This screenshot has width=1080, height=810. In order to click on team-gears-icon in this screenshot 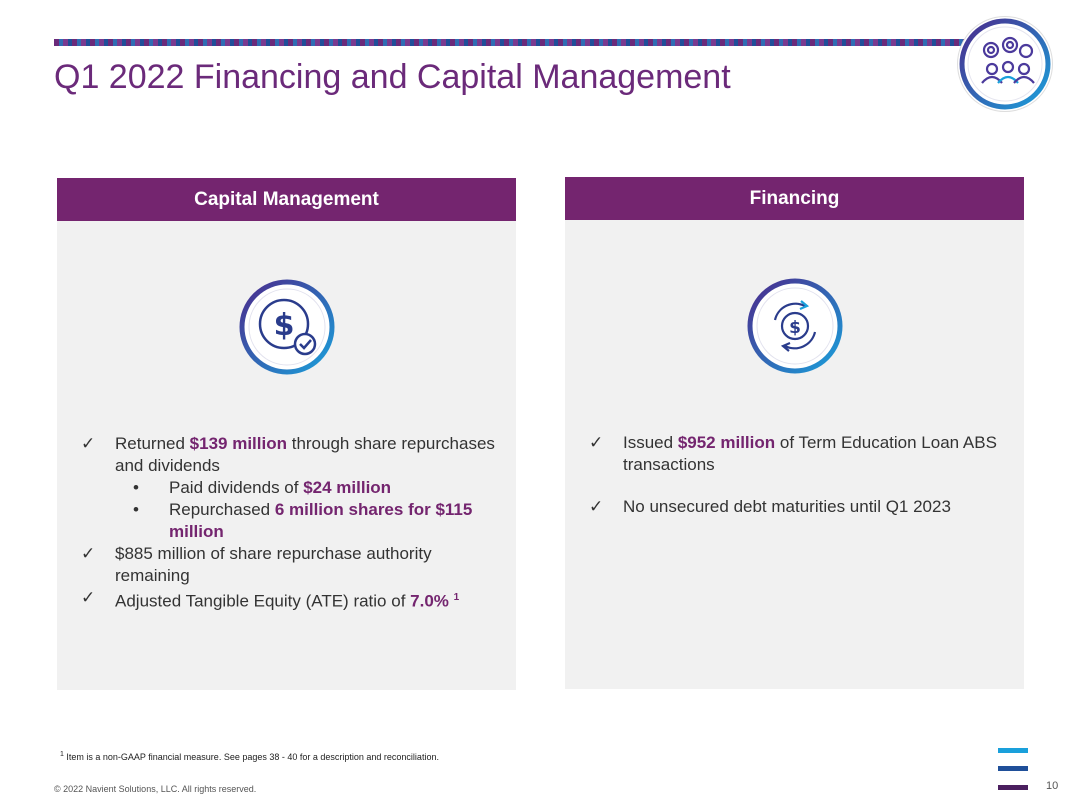, I will do `click(1005, 64)`.